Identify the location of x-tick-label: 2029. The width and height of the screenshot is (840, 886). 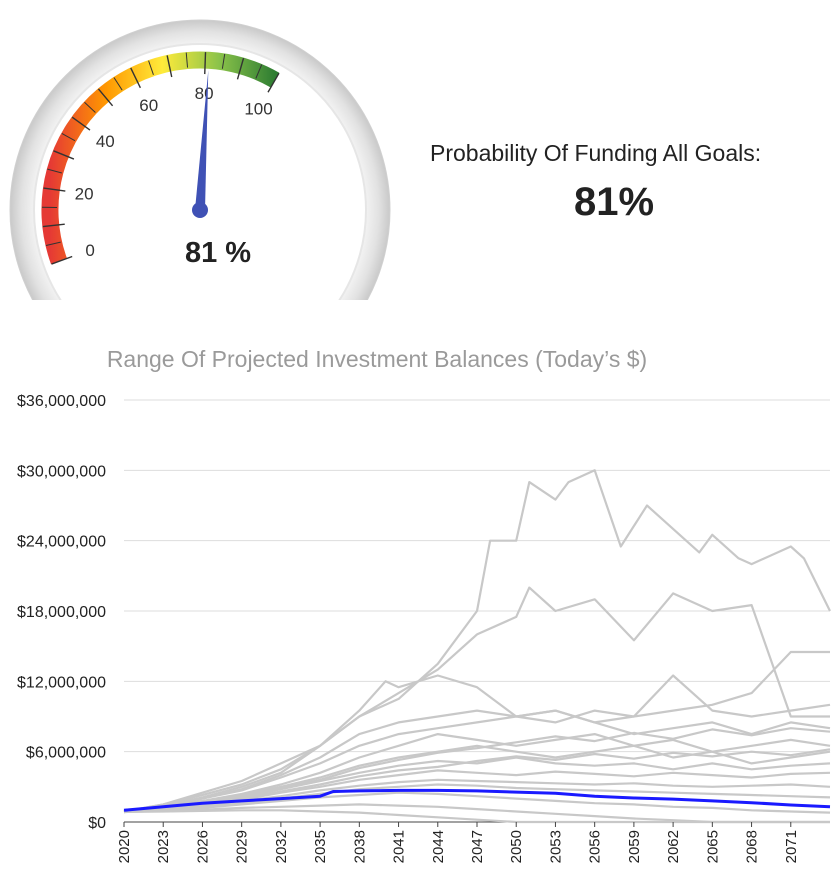
(242, 846).